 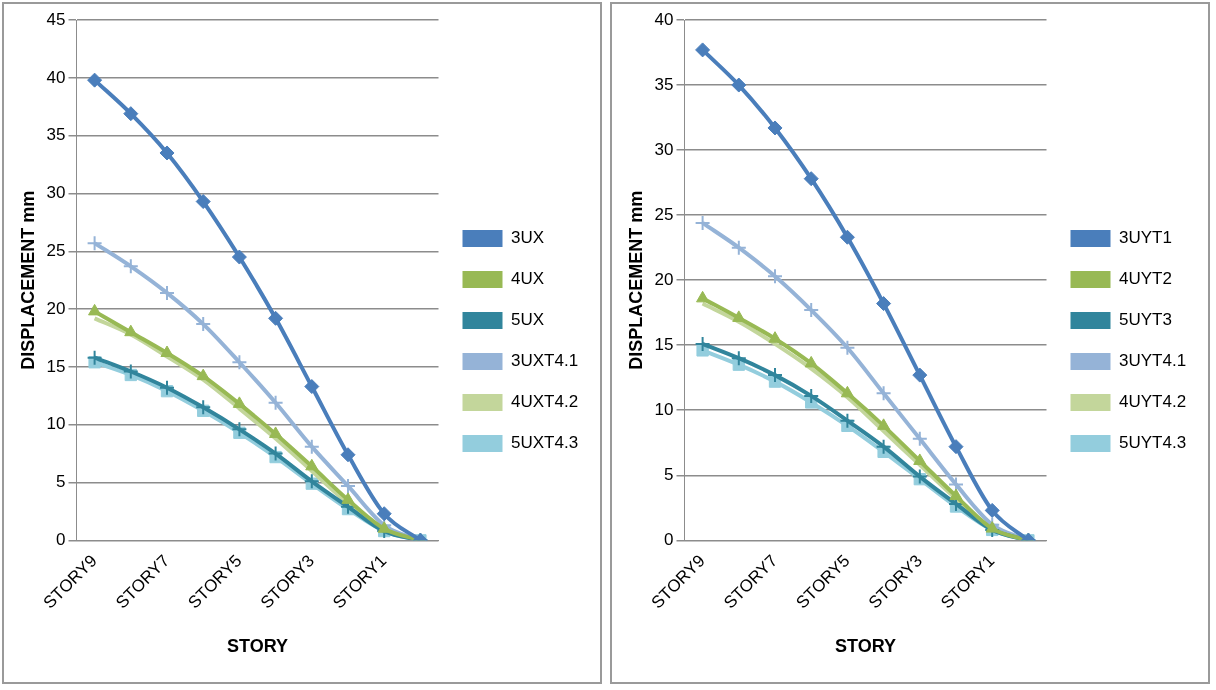 I want to click on legend-label: 3UYT1, so click(x=1145, y=238).